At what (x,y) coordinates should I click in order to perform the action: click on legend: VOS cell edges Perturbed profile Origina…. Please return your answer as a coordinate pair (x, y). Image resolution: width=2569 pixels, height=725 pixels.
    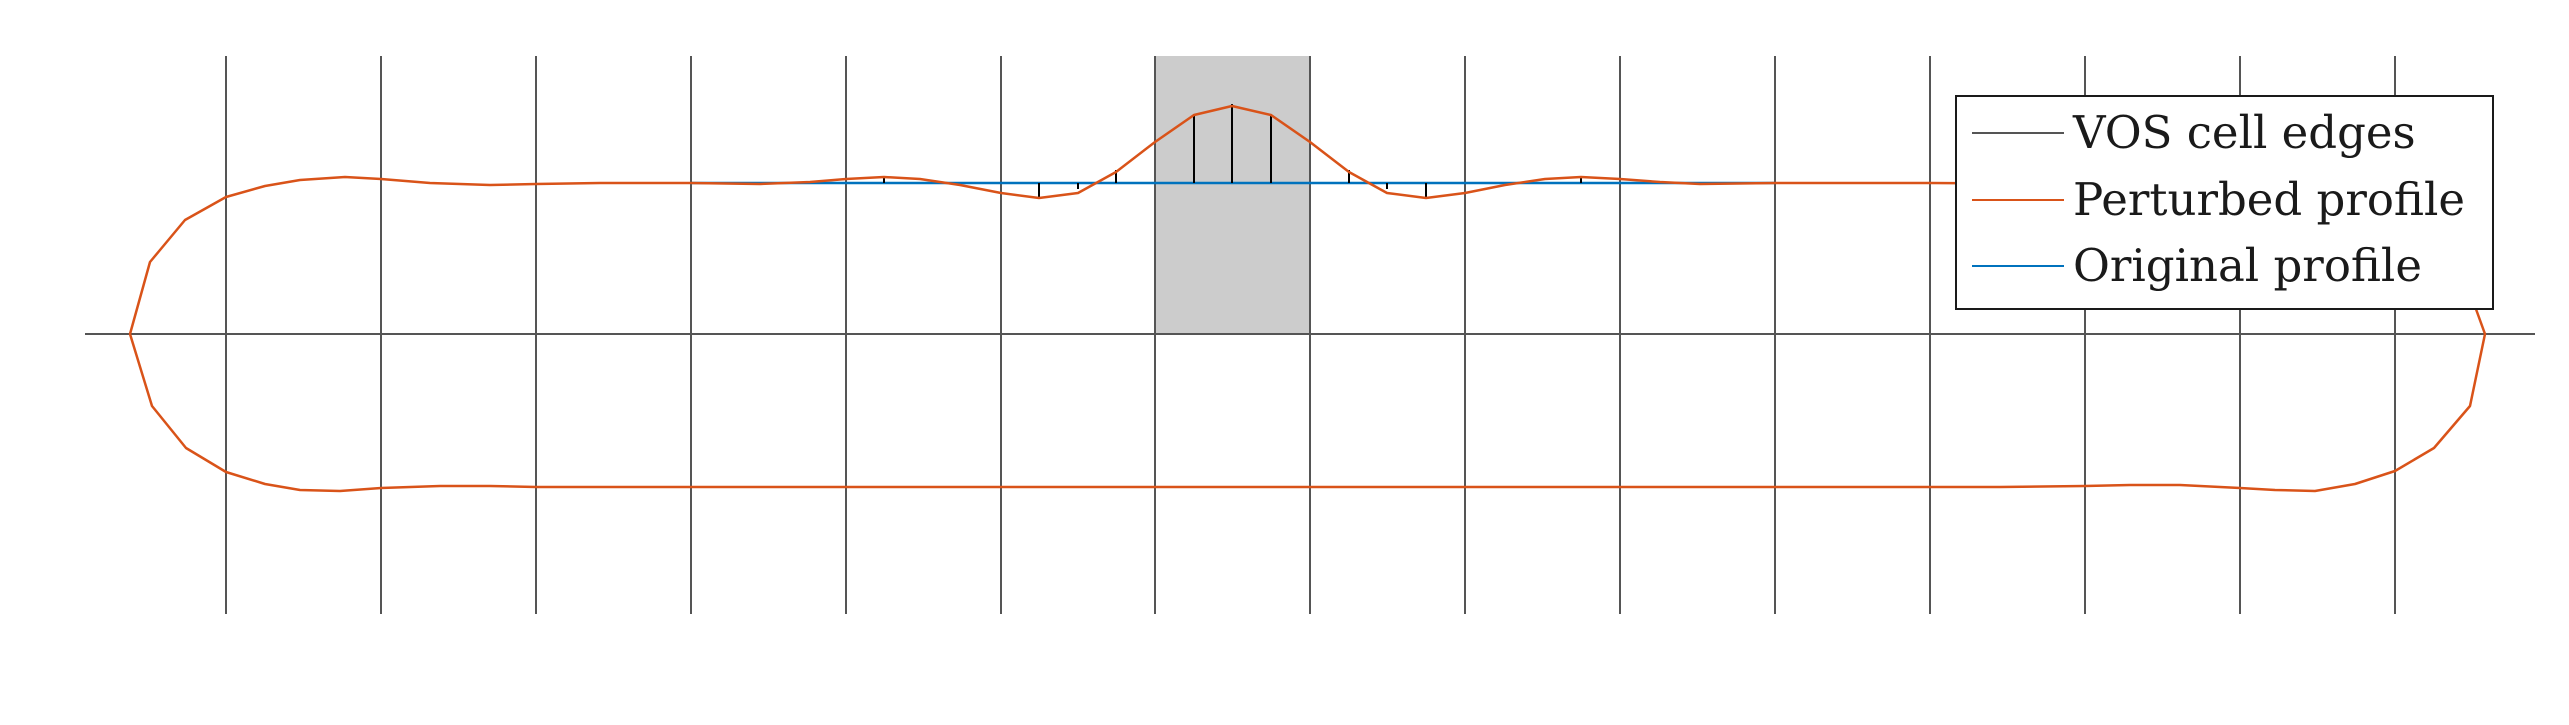
    Looking at the image, I should click on (2224, 202).